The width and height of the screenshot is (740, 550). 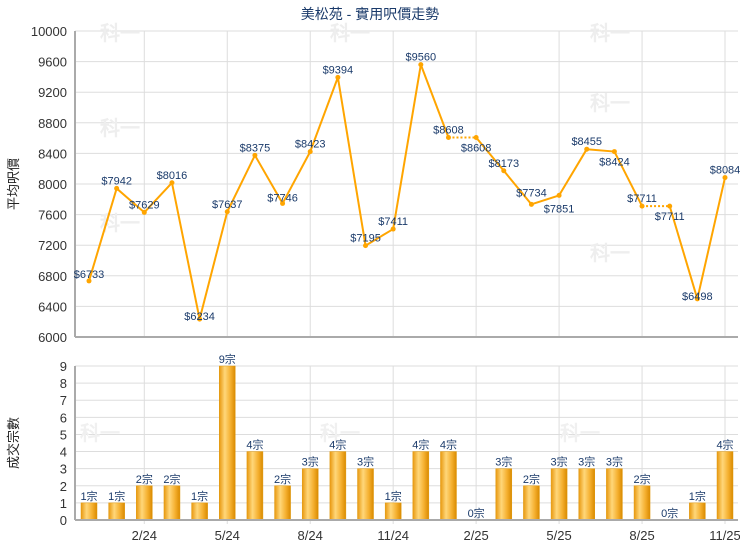 What do you see at coordinates (52, 62) in the screenshot?
I see `y-tick-label: 9600` at bounding box center [52, 62].